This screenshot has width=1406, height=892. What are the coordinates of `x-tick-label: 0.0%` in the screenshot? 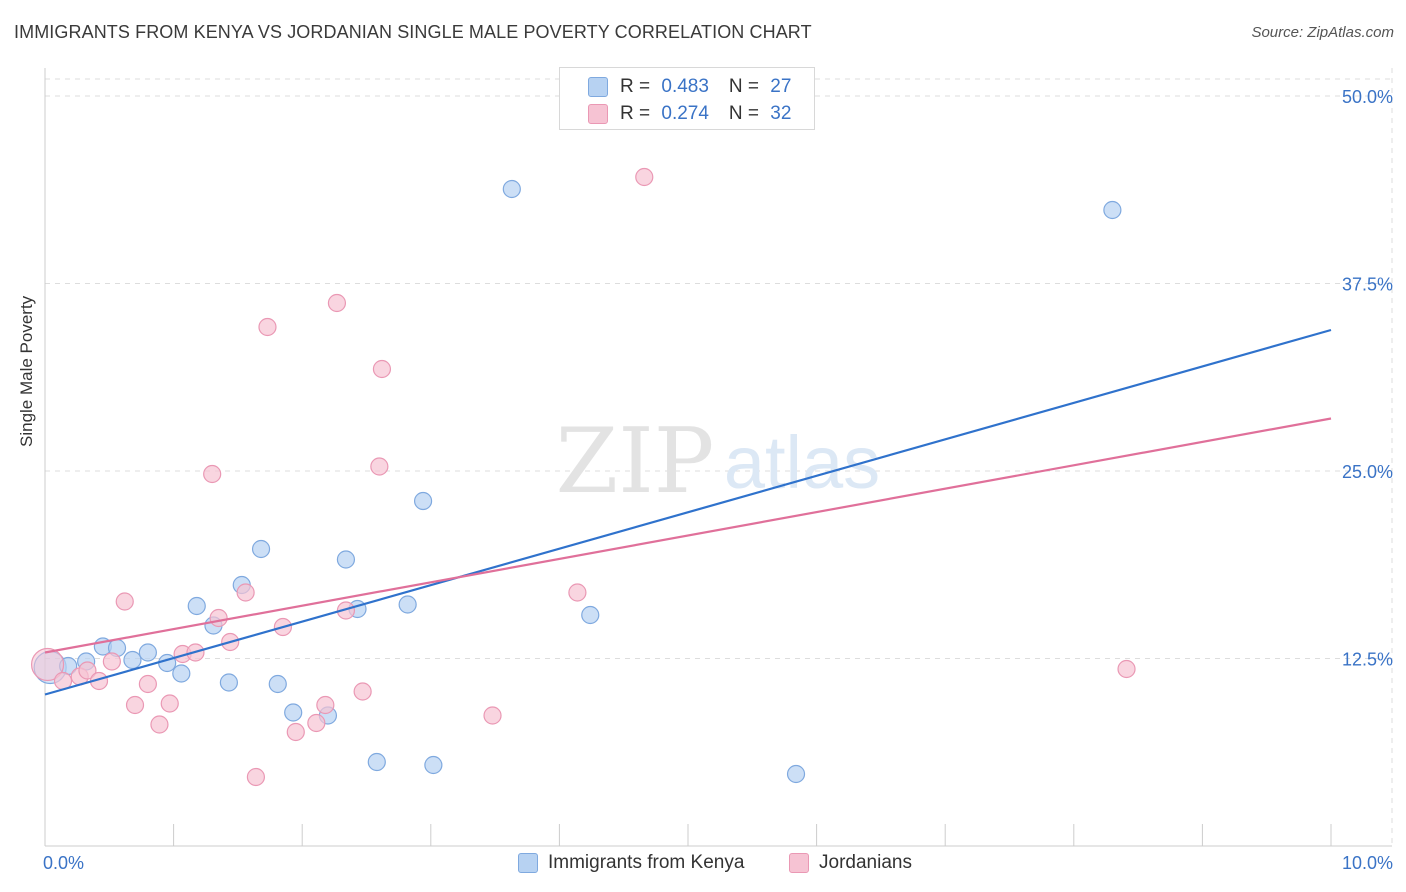 It's located at (63, 863).